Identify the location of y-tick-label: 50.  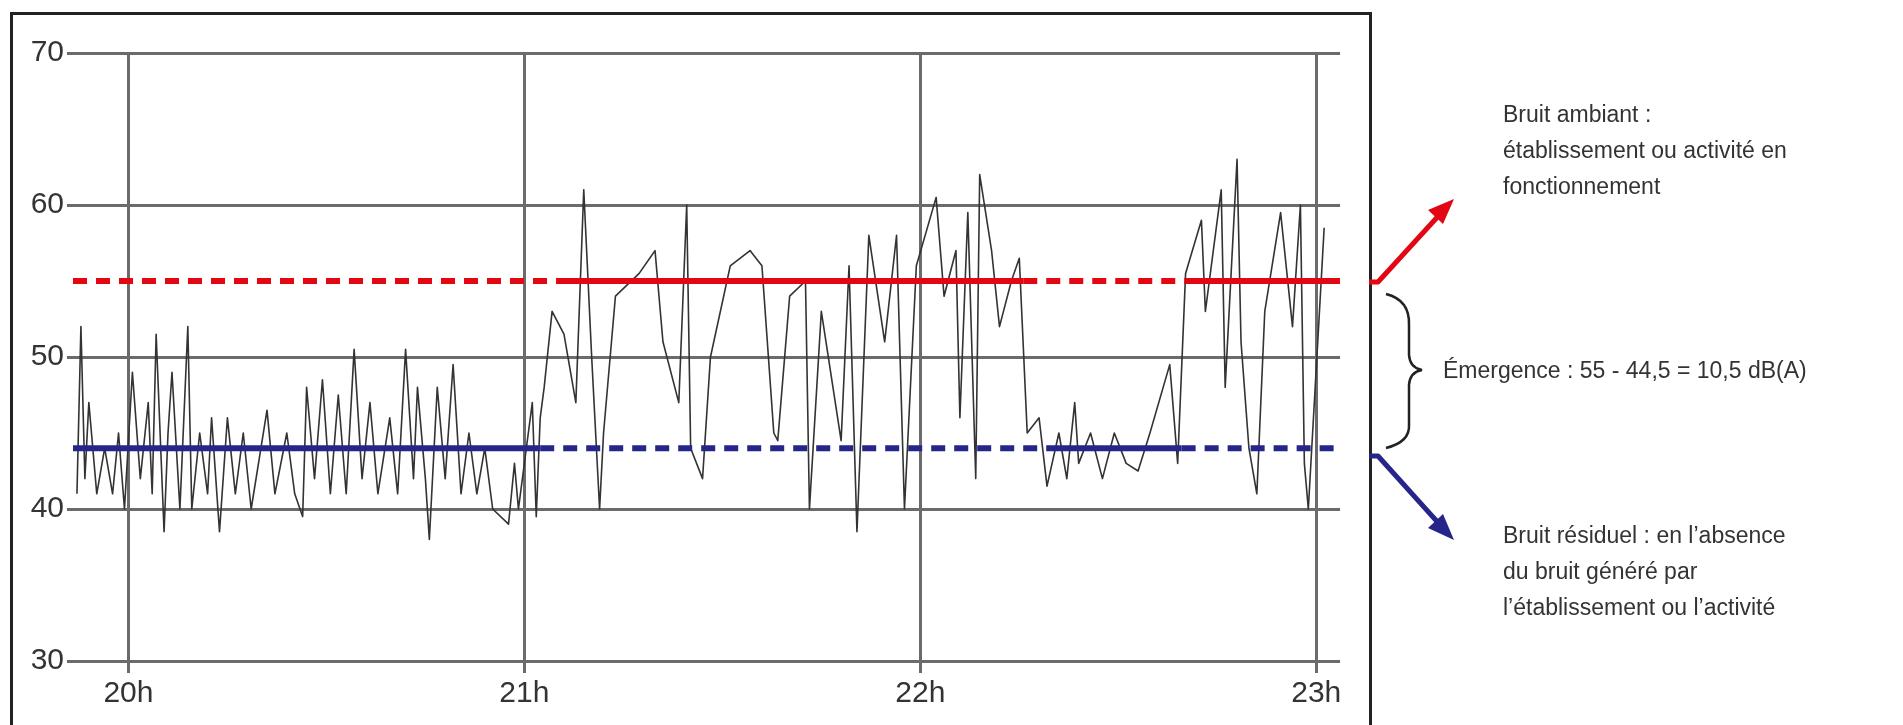
(47, 355).